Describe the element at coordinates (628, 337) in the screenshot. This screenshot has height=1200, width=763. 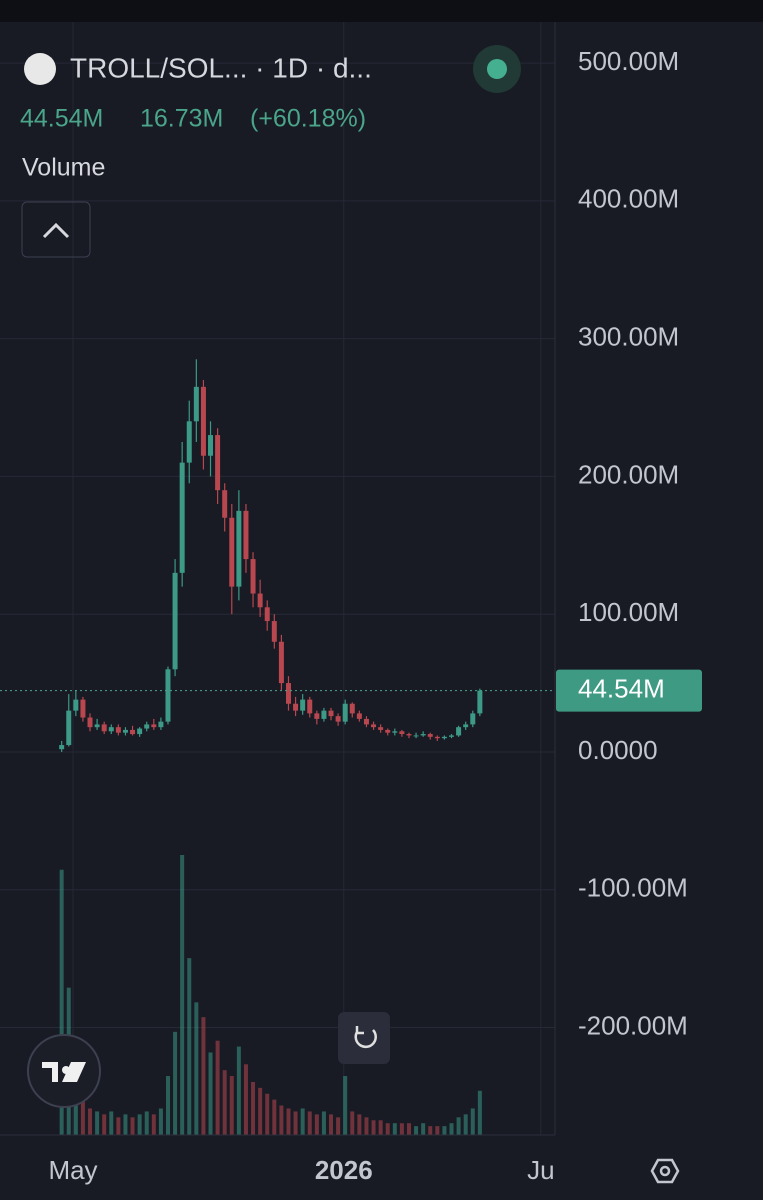
I see `y-tick-label: 300.00M` at that location.